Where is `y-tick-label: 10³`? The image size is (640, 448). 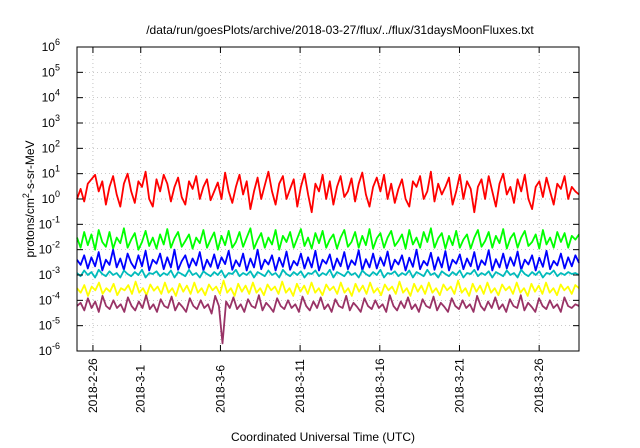
y-tick-label: 10³ is located at coordinates (51, 121).